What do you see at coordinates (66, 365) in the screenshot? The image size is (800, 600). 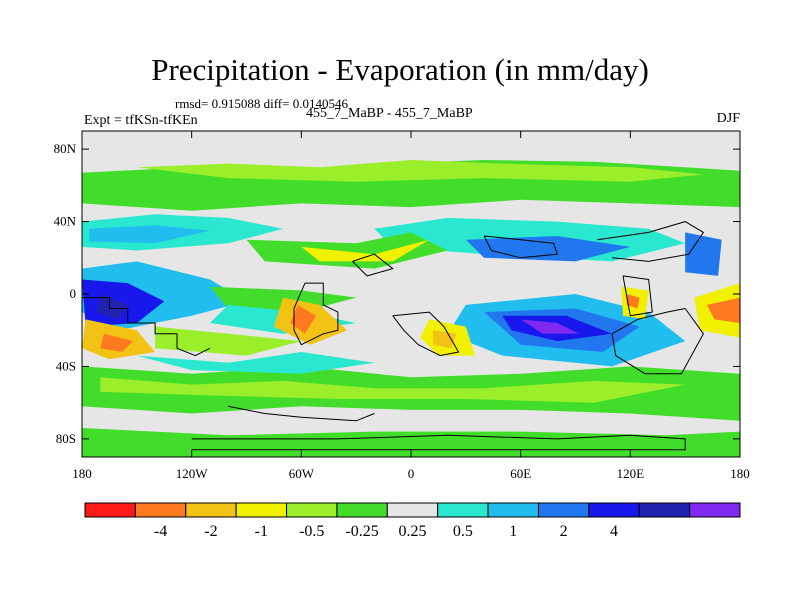 I see `y-tick-label: 40S` at bounding box center [66, 365].